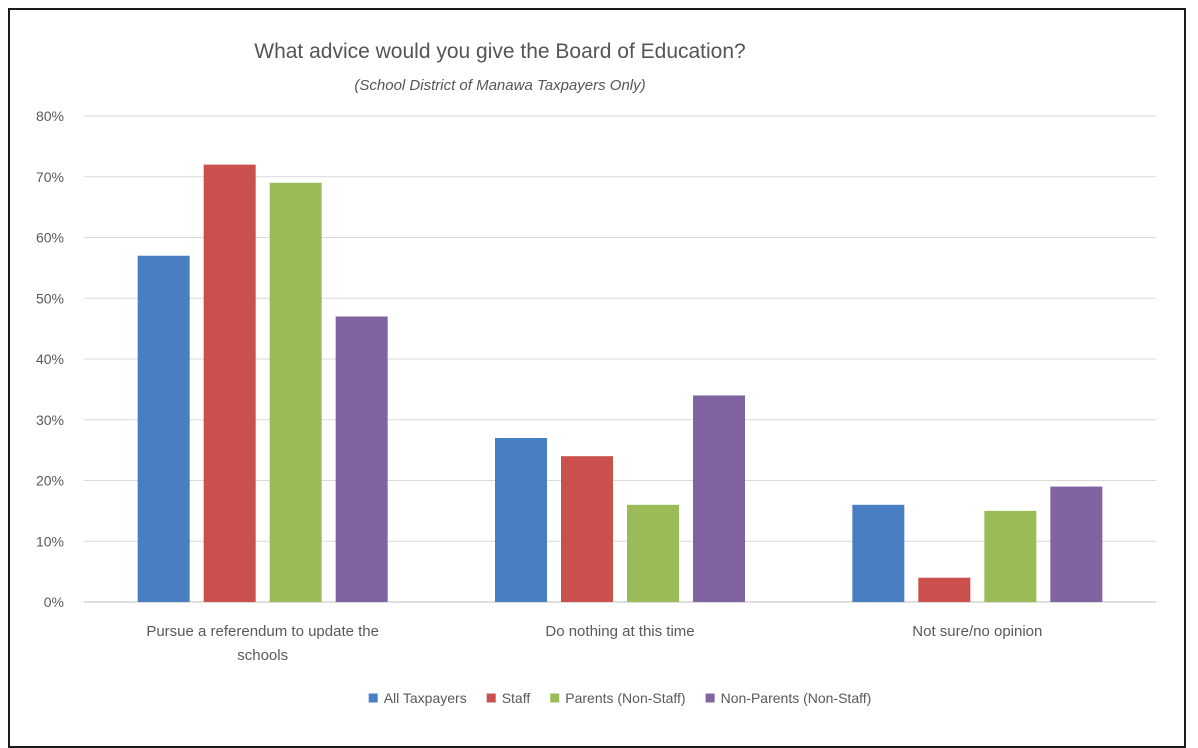 The height and width of the screenshot is (748, 1198). I want to click on y-axis-ticks: 0% 10% 20% 30% 40% 50% 60% 70% 80%, so click(50, 359).